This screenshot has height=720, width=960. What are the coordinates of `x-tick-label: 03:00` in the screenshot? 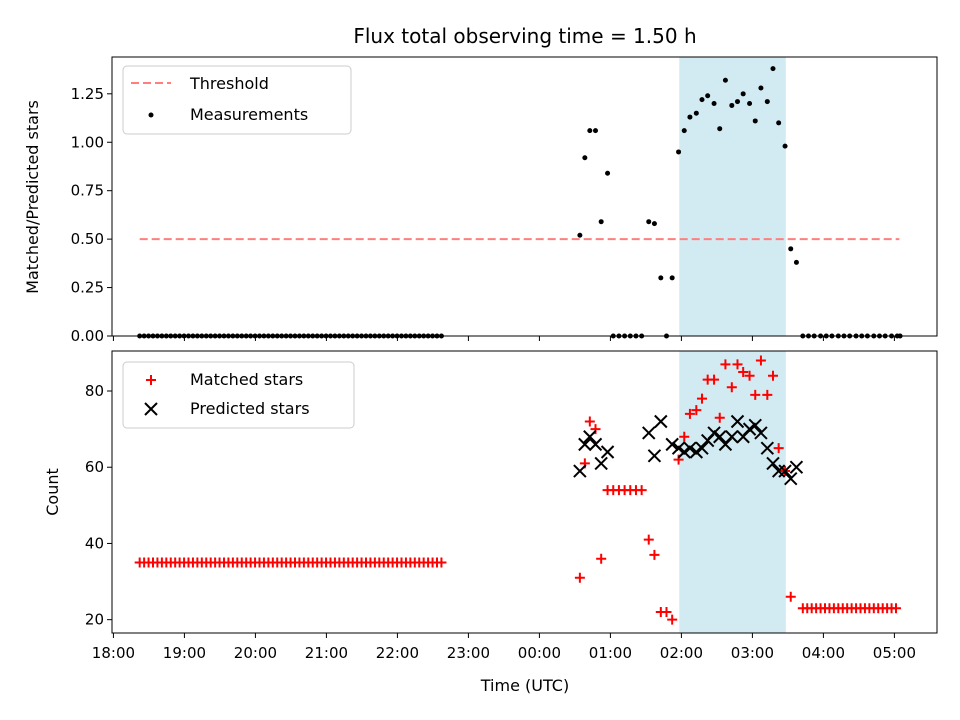 It's located at (752, 653).